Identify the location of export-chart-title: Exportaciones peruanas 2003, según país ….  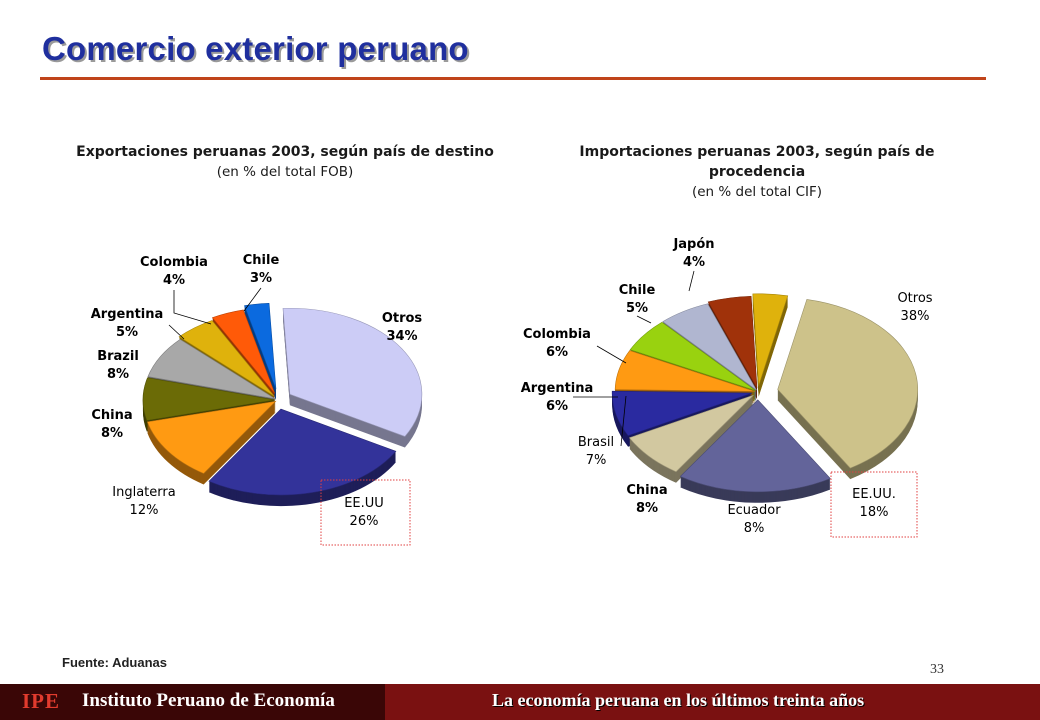
(285, 152).